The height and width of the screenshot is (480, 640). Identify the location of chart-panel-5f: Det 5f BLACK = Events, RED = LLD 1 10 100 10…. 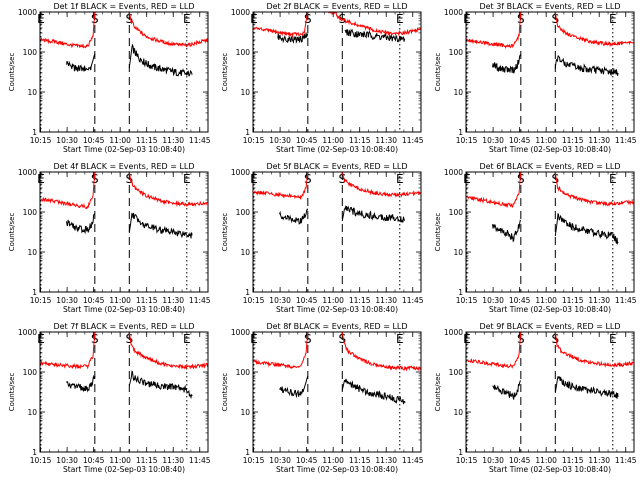
(322, 238).